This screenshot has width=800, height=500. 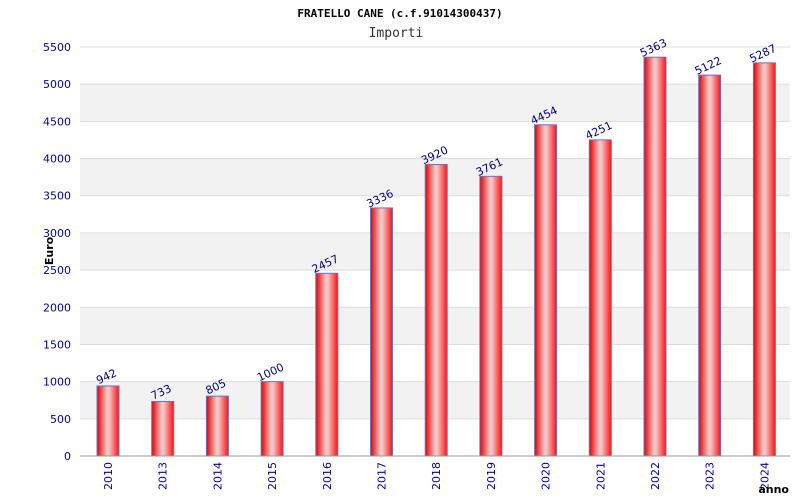 I want to click on x-tick-label: 2021, so click(x=600, y=476).